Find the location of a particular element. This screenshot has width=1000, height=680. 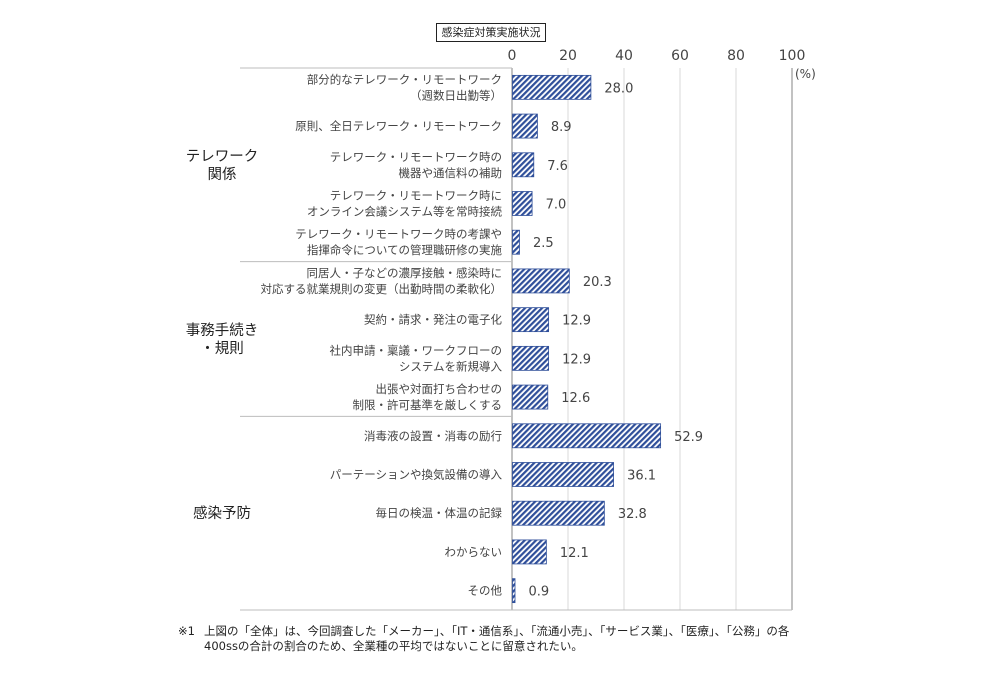

category-label: オンライン会議システム等を常時接続 is located at coordinates (405, 212).